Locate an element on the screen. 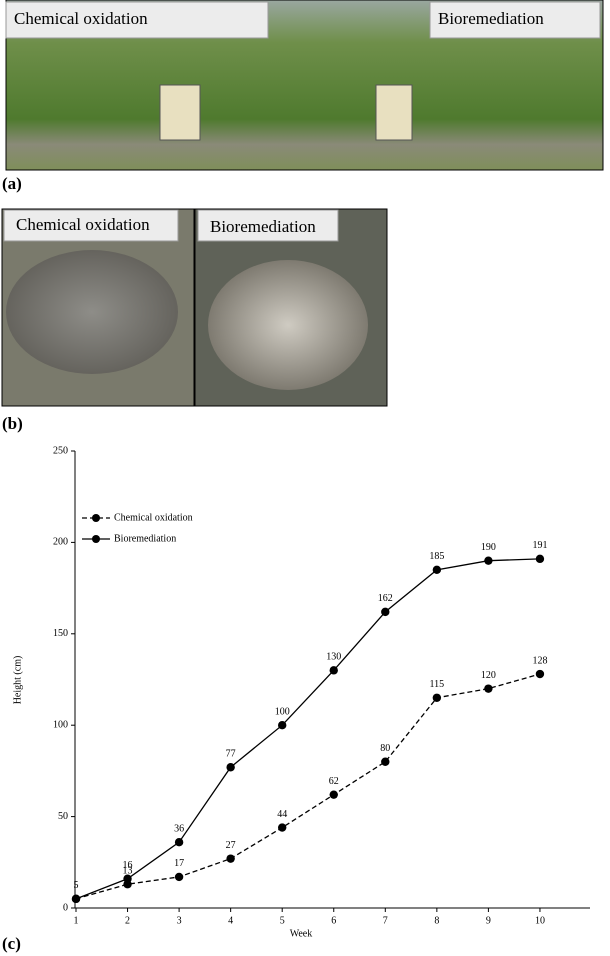 The height and width of the screenshot is (956, 610). x-tick-label: 3 is located at coordinates (179, 920).